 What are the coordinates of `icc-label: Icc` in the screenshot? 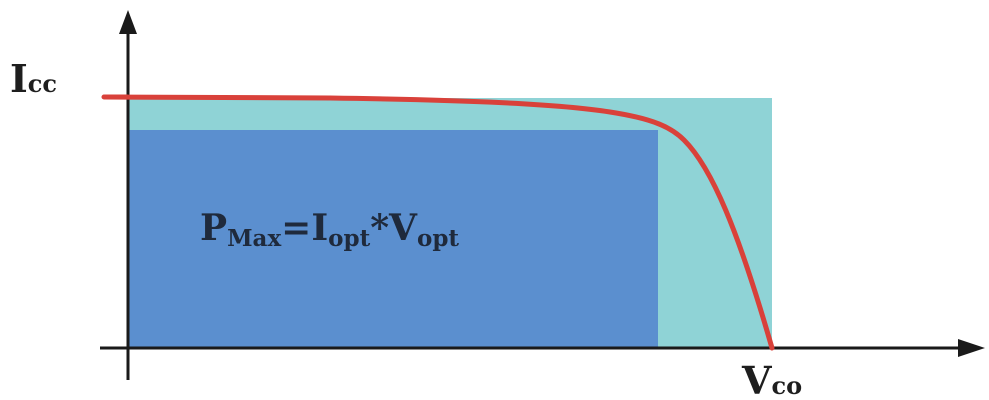 It's located at (33, 78).